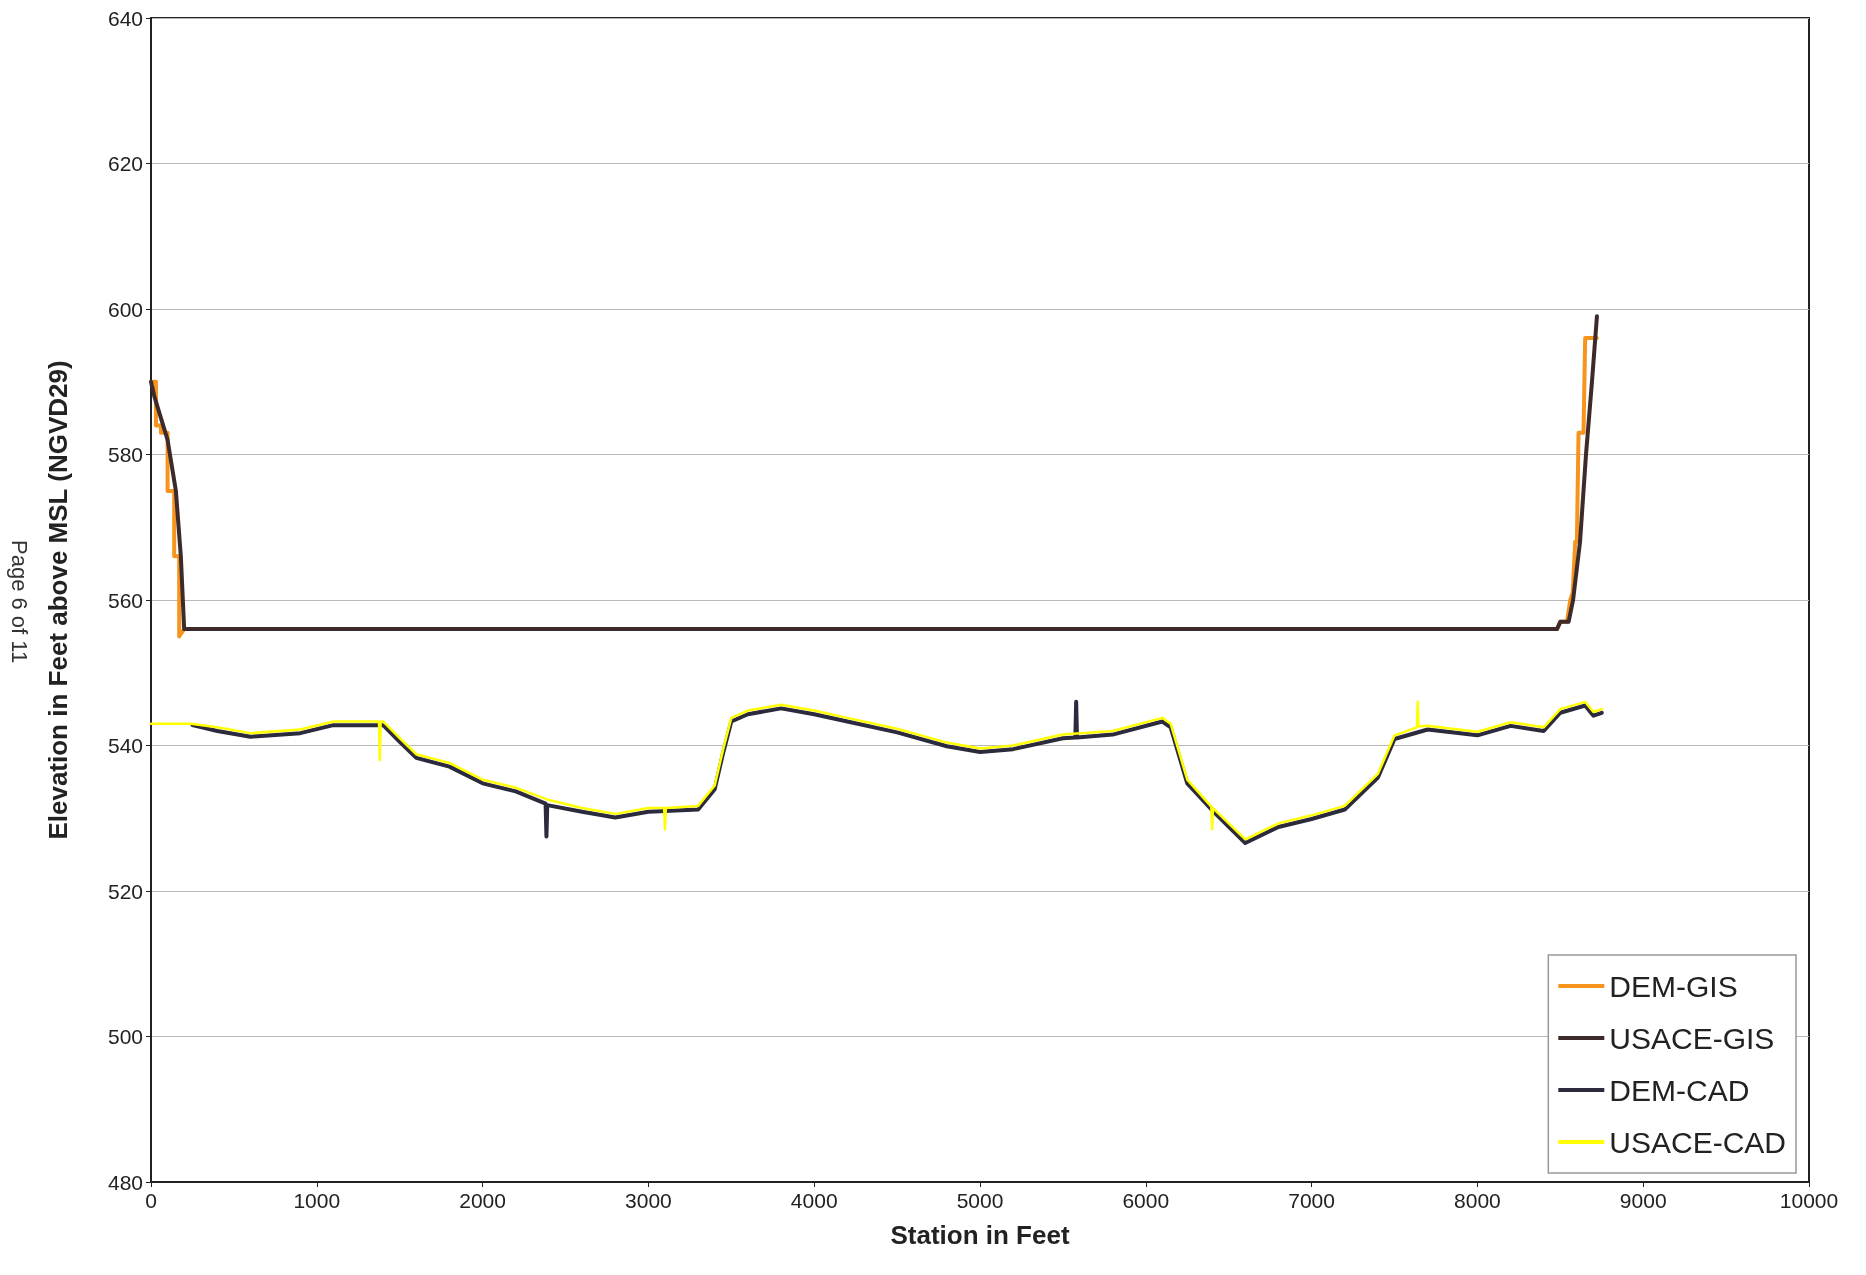 The height and width of the screenshot is (1275, 1866). I want to click on x-tick-label: 8000, so click(1477, 1200).